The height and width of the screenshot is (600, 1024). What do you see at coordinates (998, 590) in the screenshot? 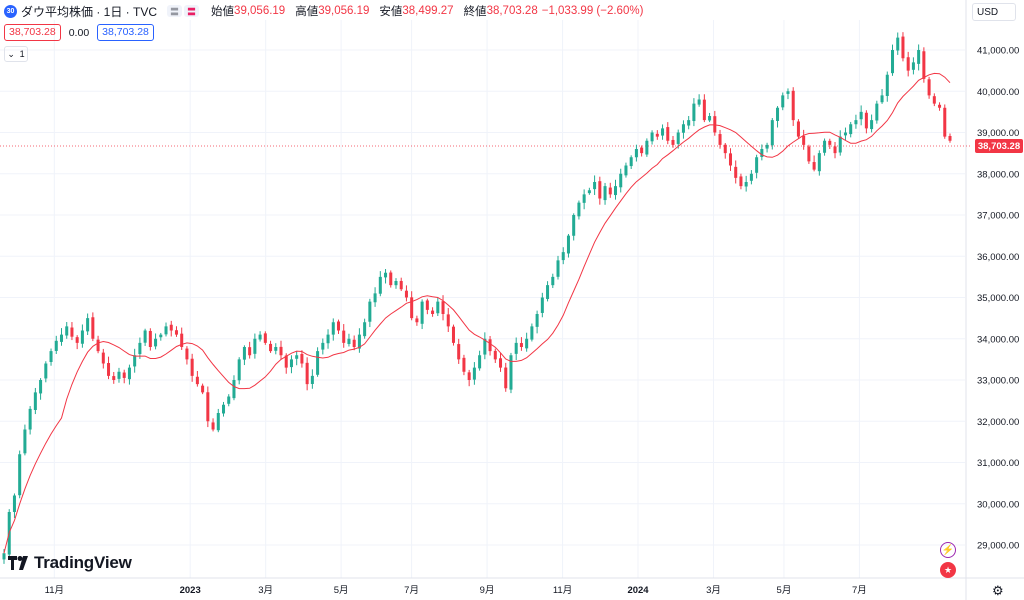
I see `gear-icon: ⚙` at bounding box center [998, 590].